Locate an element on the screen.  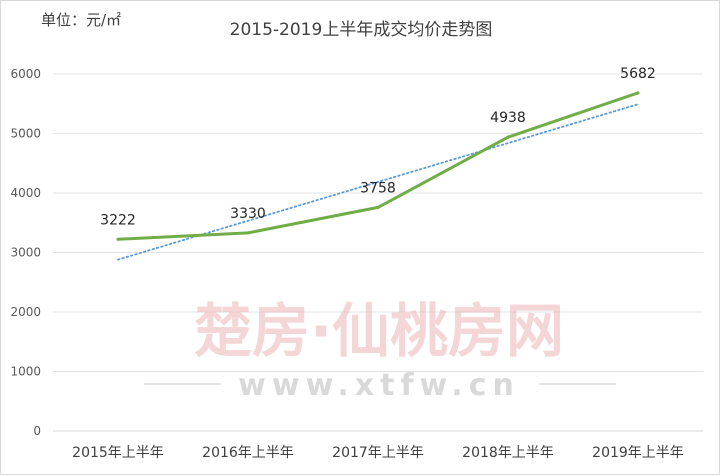
data-label: 5682 is located at coordinates (638, 74).